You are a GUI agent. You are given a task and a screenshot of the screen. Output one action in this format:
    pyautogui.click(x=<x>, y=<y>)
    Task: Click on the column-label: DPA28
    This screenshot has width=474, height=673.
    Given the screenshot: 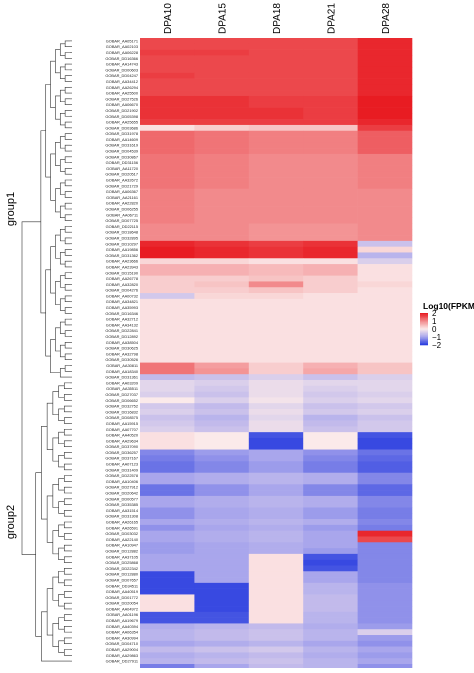 What is the action you would take?
    pyautogui.click(x=386, y=18)
    